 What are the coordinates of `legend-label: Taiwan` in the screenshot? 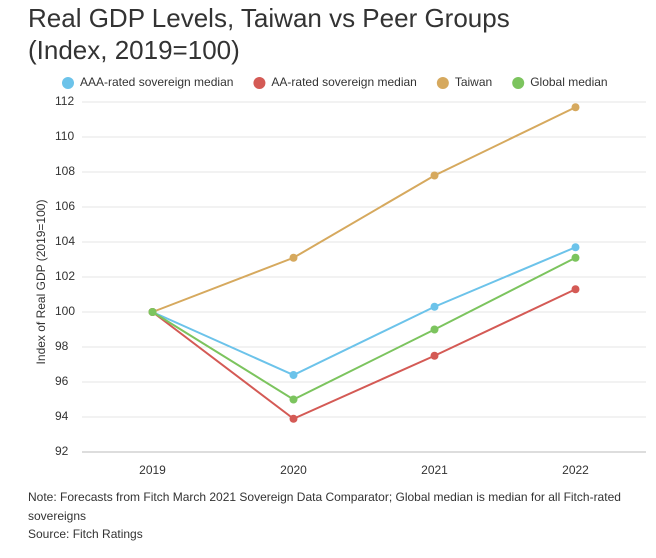 It's located at (473, 82).